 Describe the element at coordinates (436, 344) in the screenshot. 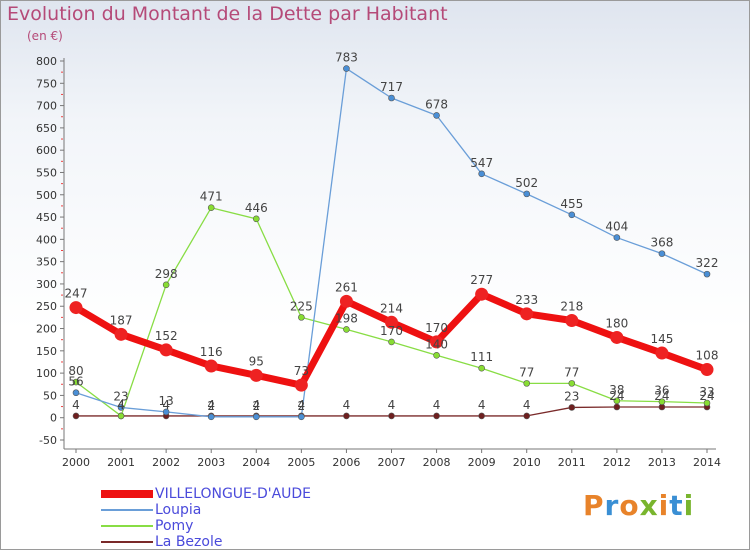

I see `data-label: 140` at that location.